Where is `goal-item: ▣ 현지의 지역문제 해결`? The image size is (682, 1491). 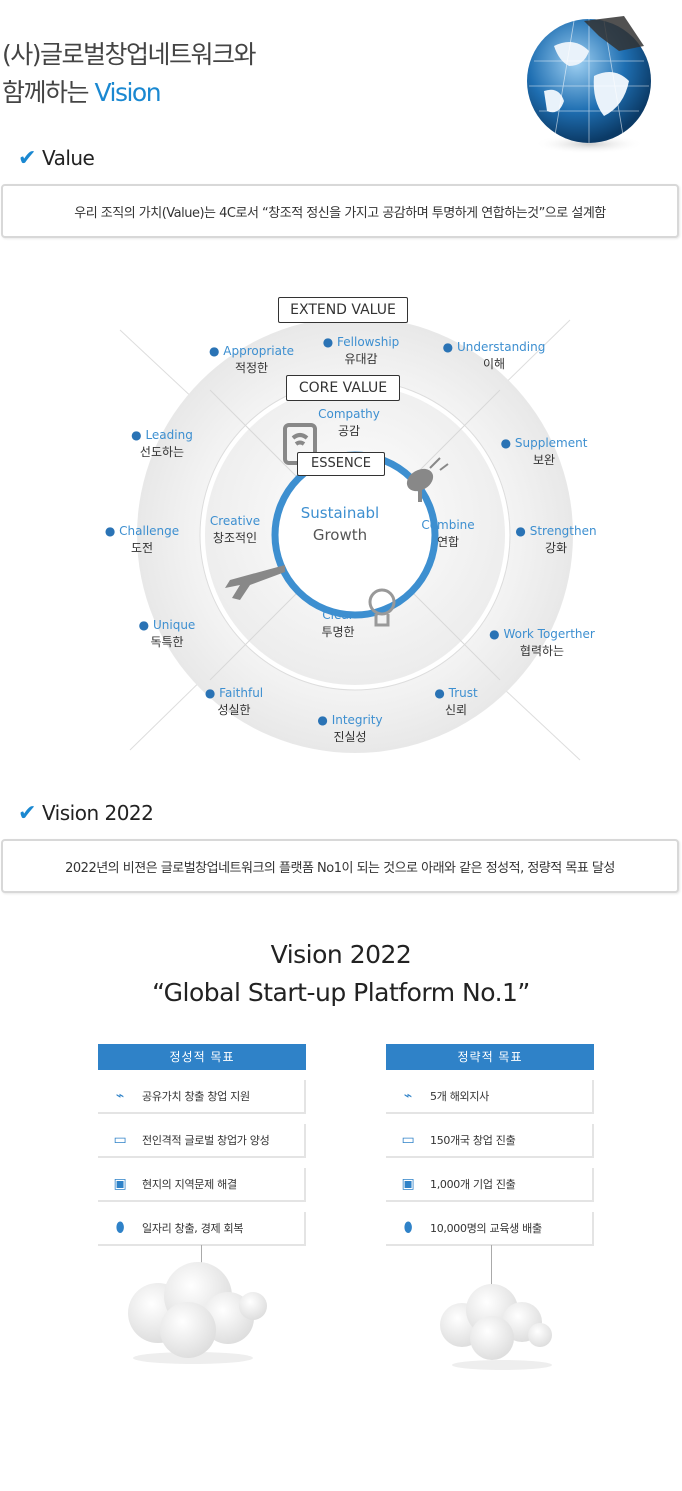 goal-item: ▣ 현지의 지역문제 해결 is located at coordinates (202, 1185).